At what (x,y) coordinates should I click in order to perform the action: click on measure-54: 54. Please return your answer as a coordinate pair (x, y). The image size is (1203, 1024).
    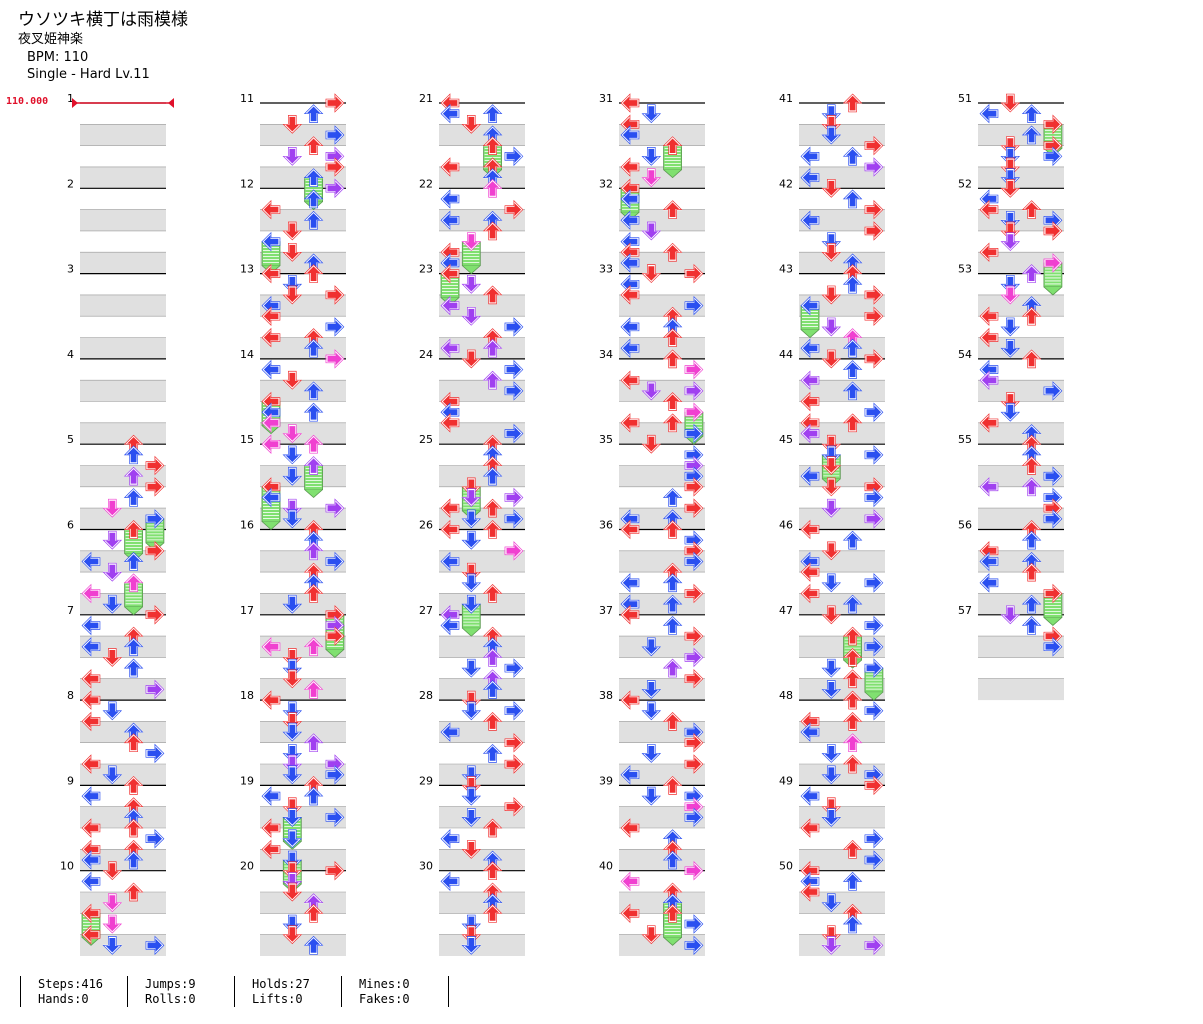
    Looking at the image, I should click on (1011, 396).